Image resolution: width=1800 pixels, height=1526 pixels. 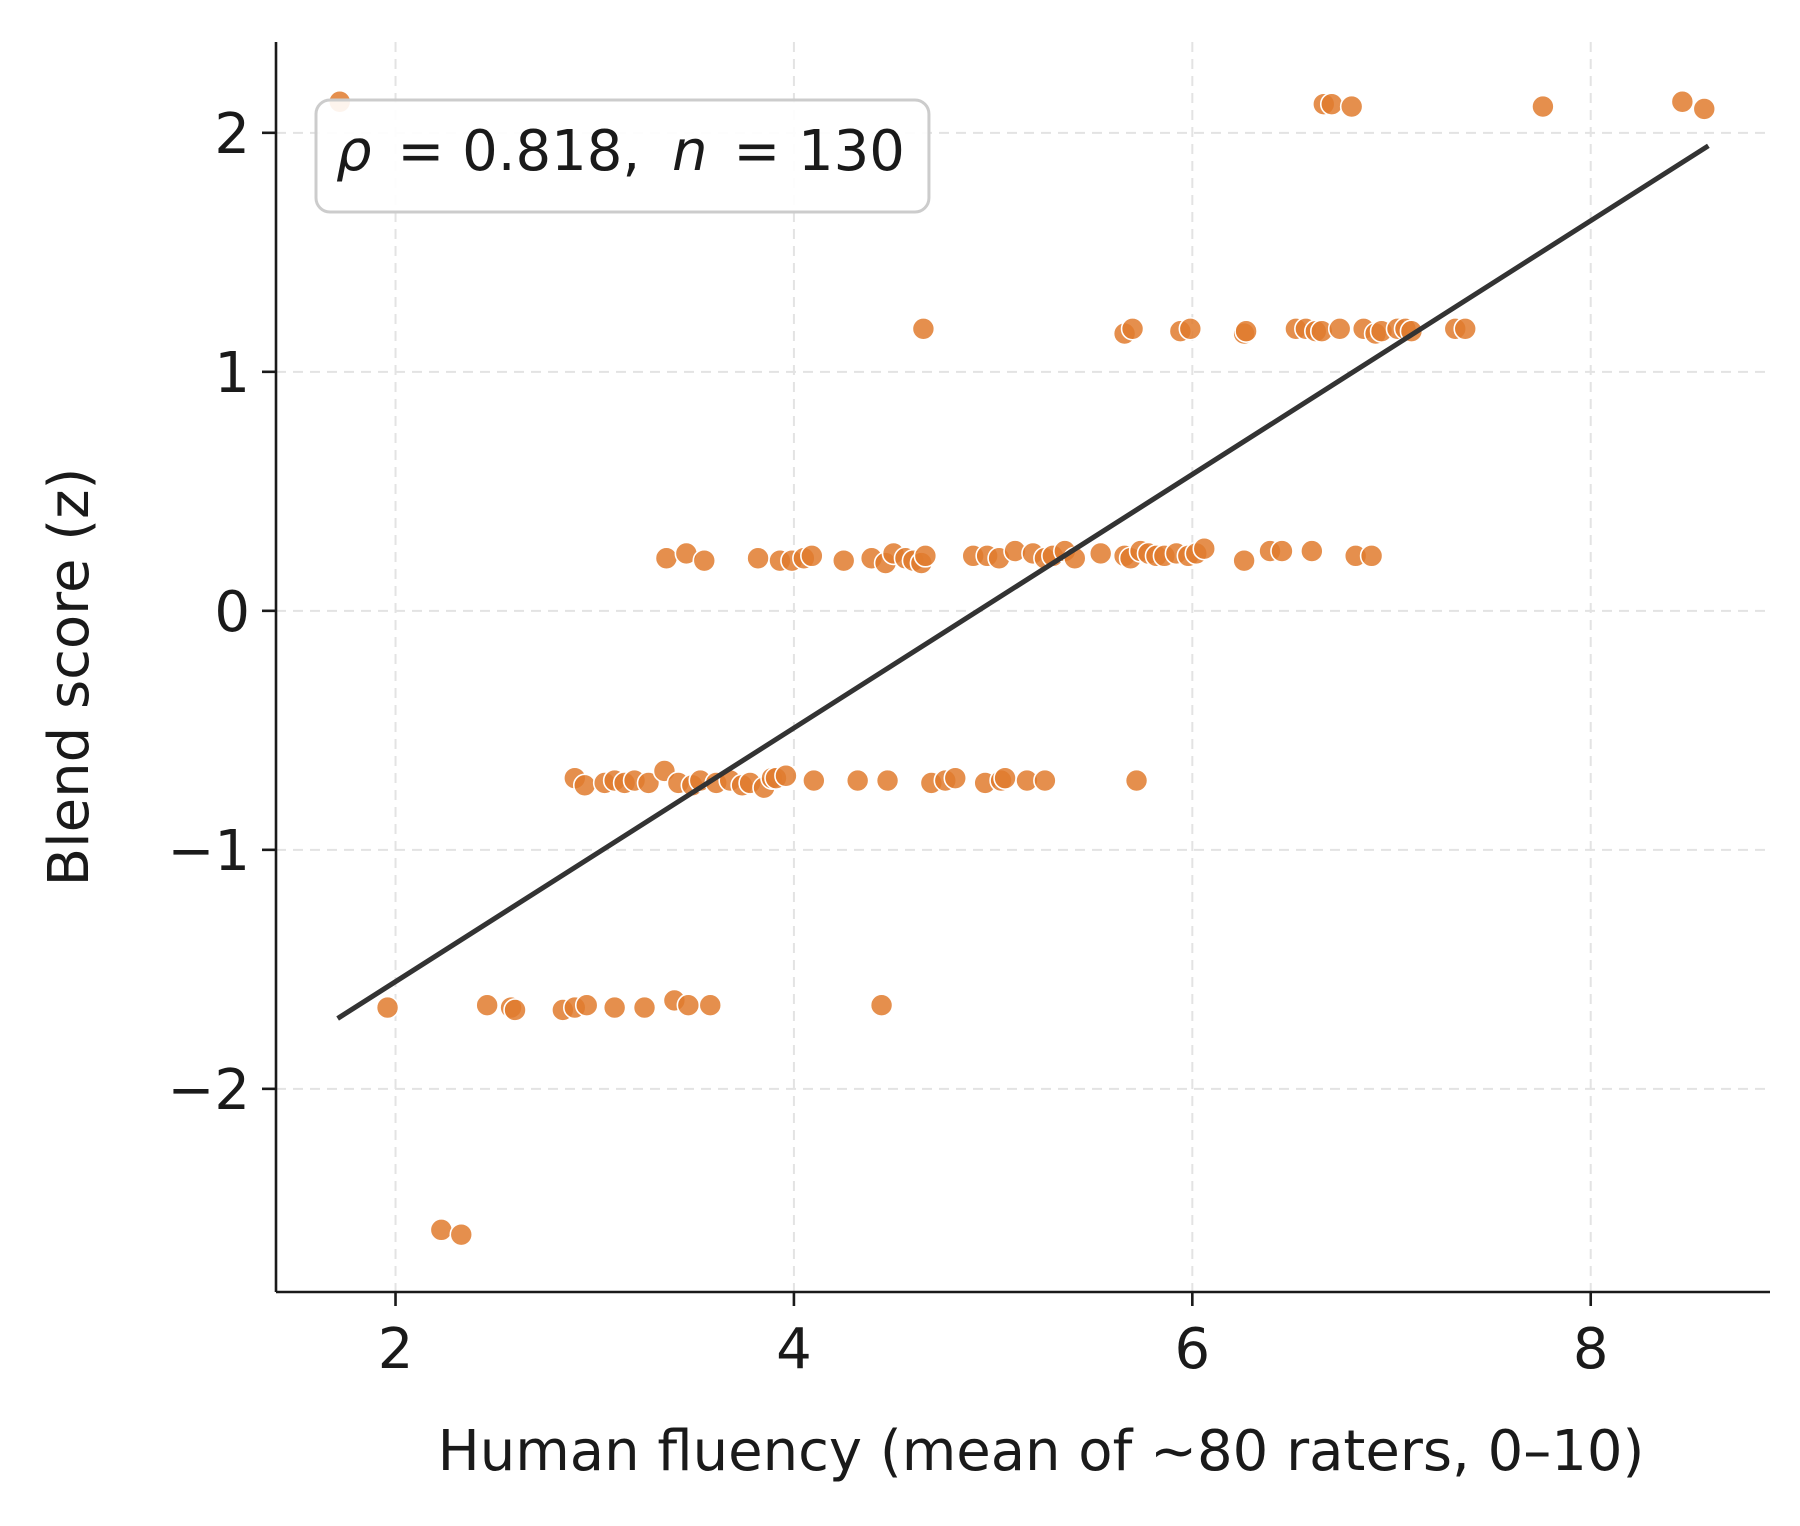 I want to click on y-ticks: 2 1 0 −1 −2, so click(x=221, y=612).